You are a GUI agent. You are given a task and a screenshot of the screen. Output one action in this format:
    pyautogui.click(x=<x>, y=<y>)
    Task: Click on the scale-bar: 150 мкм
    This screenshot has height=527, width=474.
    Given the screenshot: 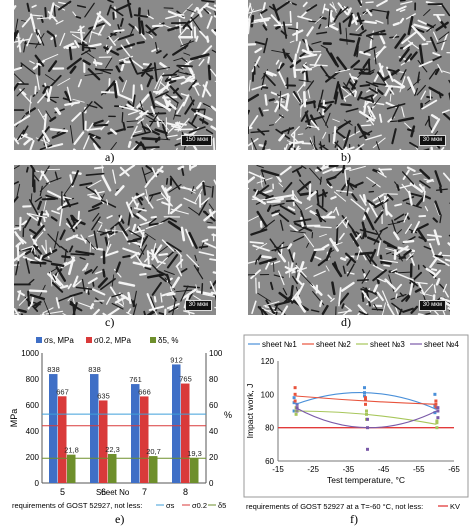 What is the action you would take?
    pyautogui.click(x=196, y=140)
    